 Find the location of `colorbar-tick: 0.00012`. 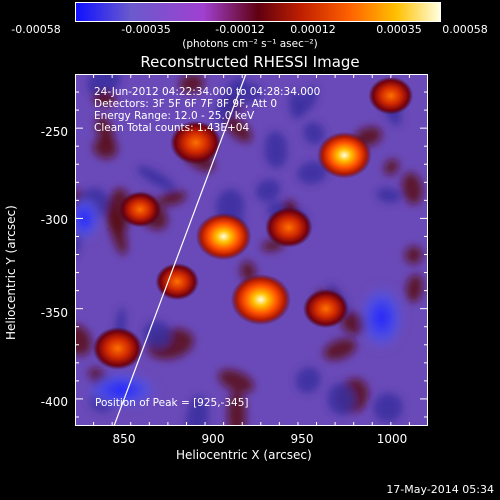

colorbar-tick: 0.00012 is located at coordinates (313, 29).